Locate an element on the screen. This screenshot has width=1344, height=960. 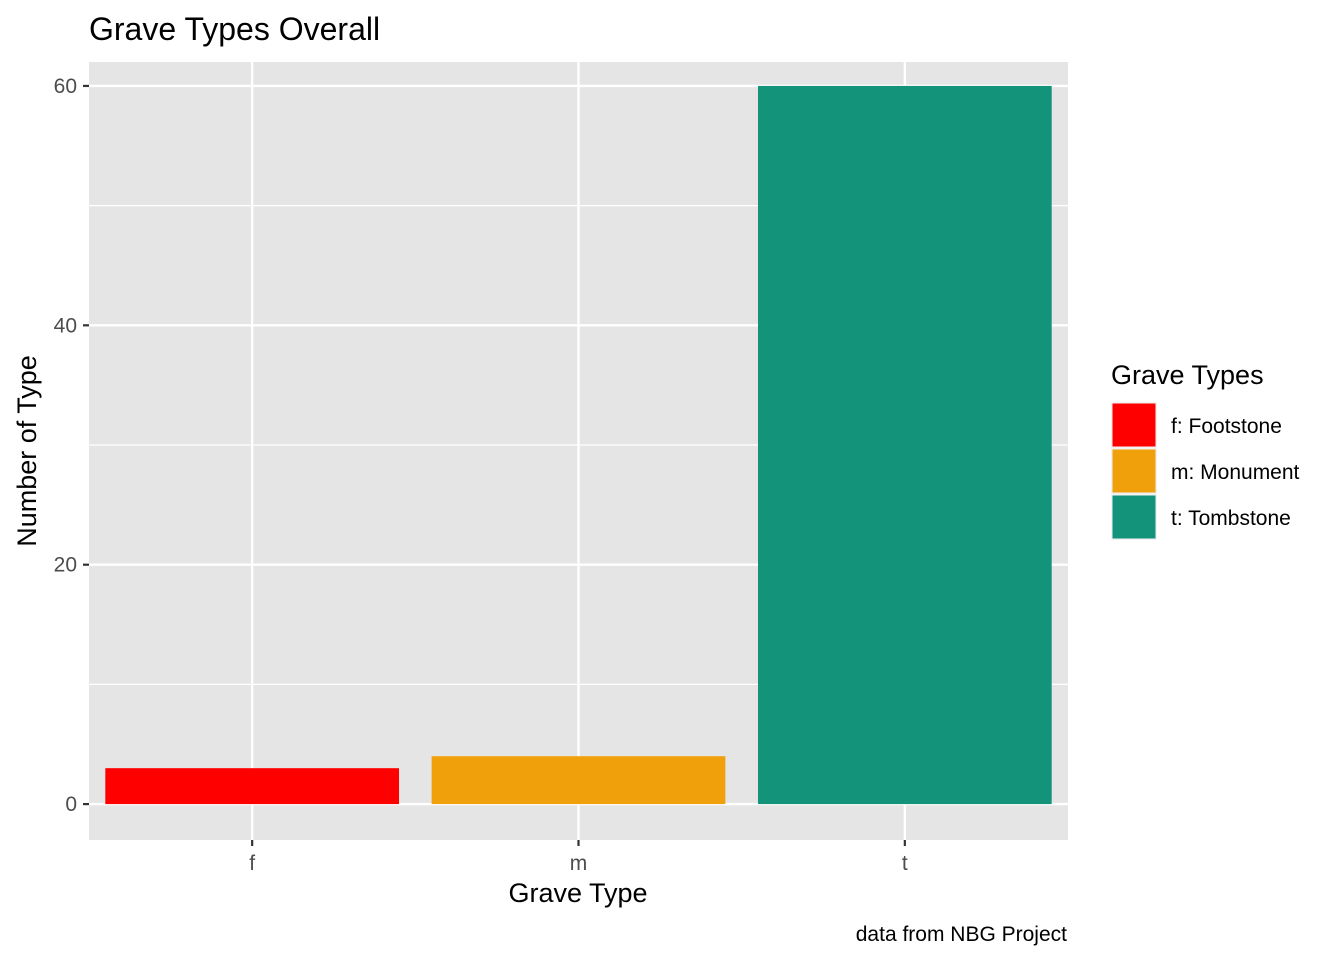
bar-f is located at coordinates (252, 786).